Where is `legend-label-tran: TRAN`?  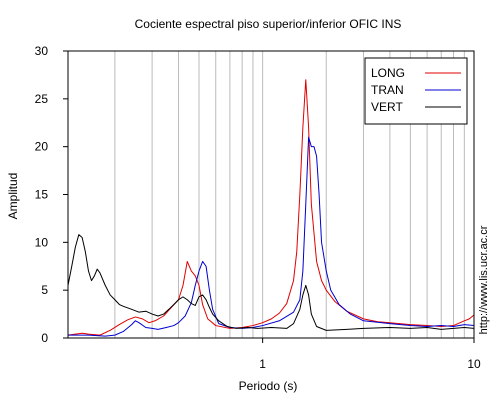
legend-label-tran: TRAN is located at coordinates (387, 90).